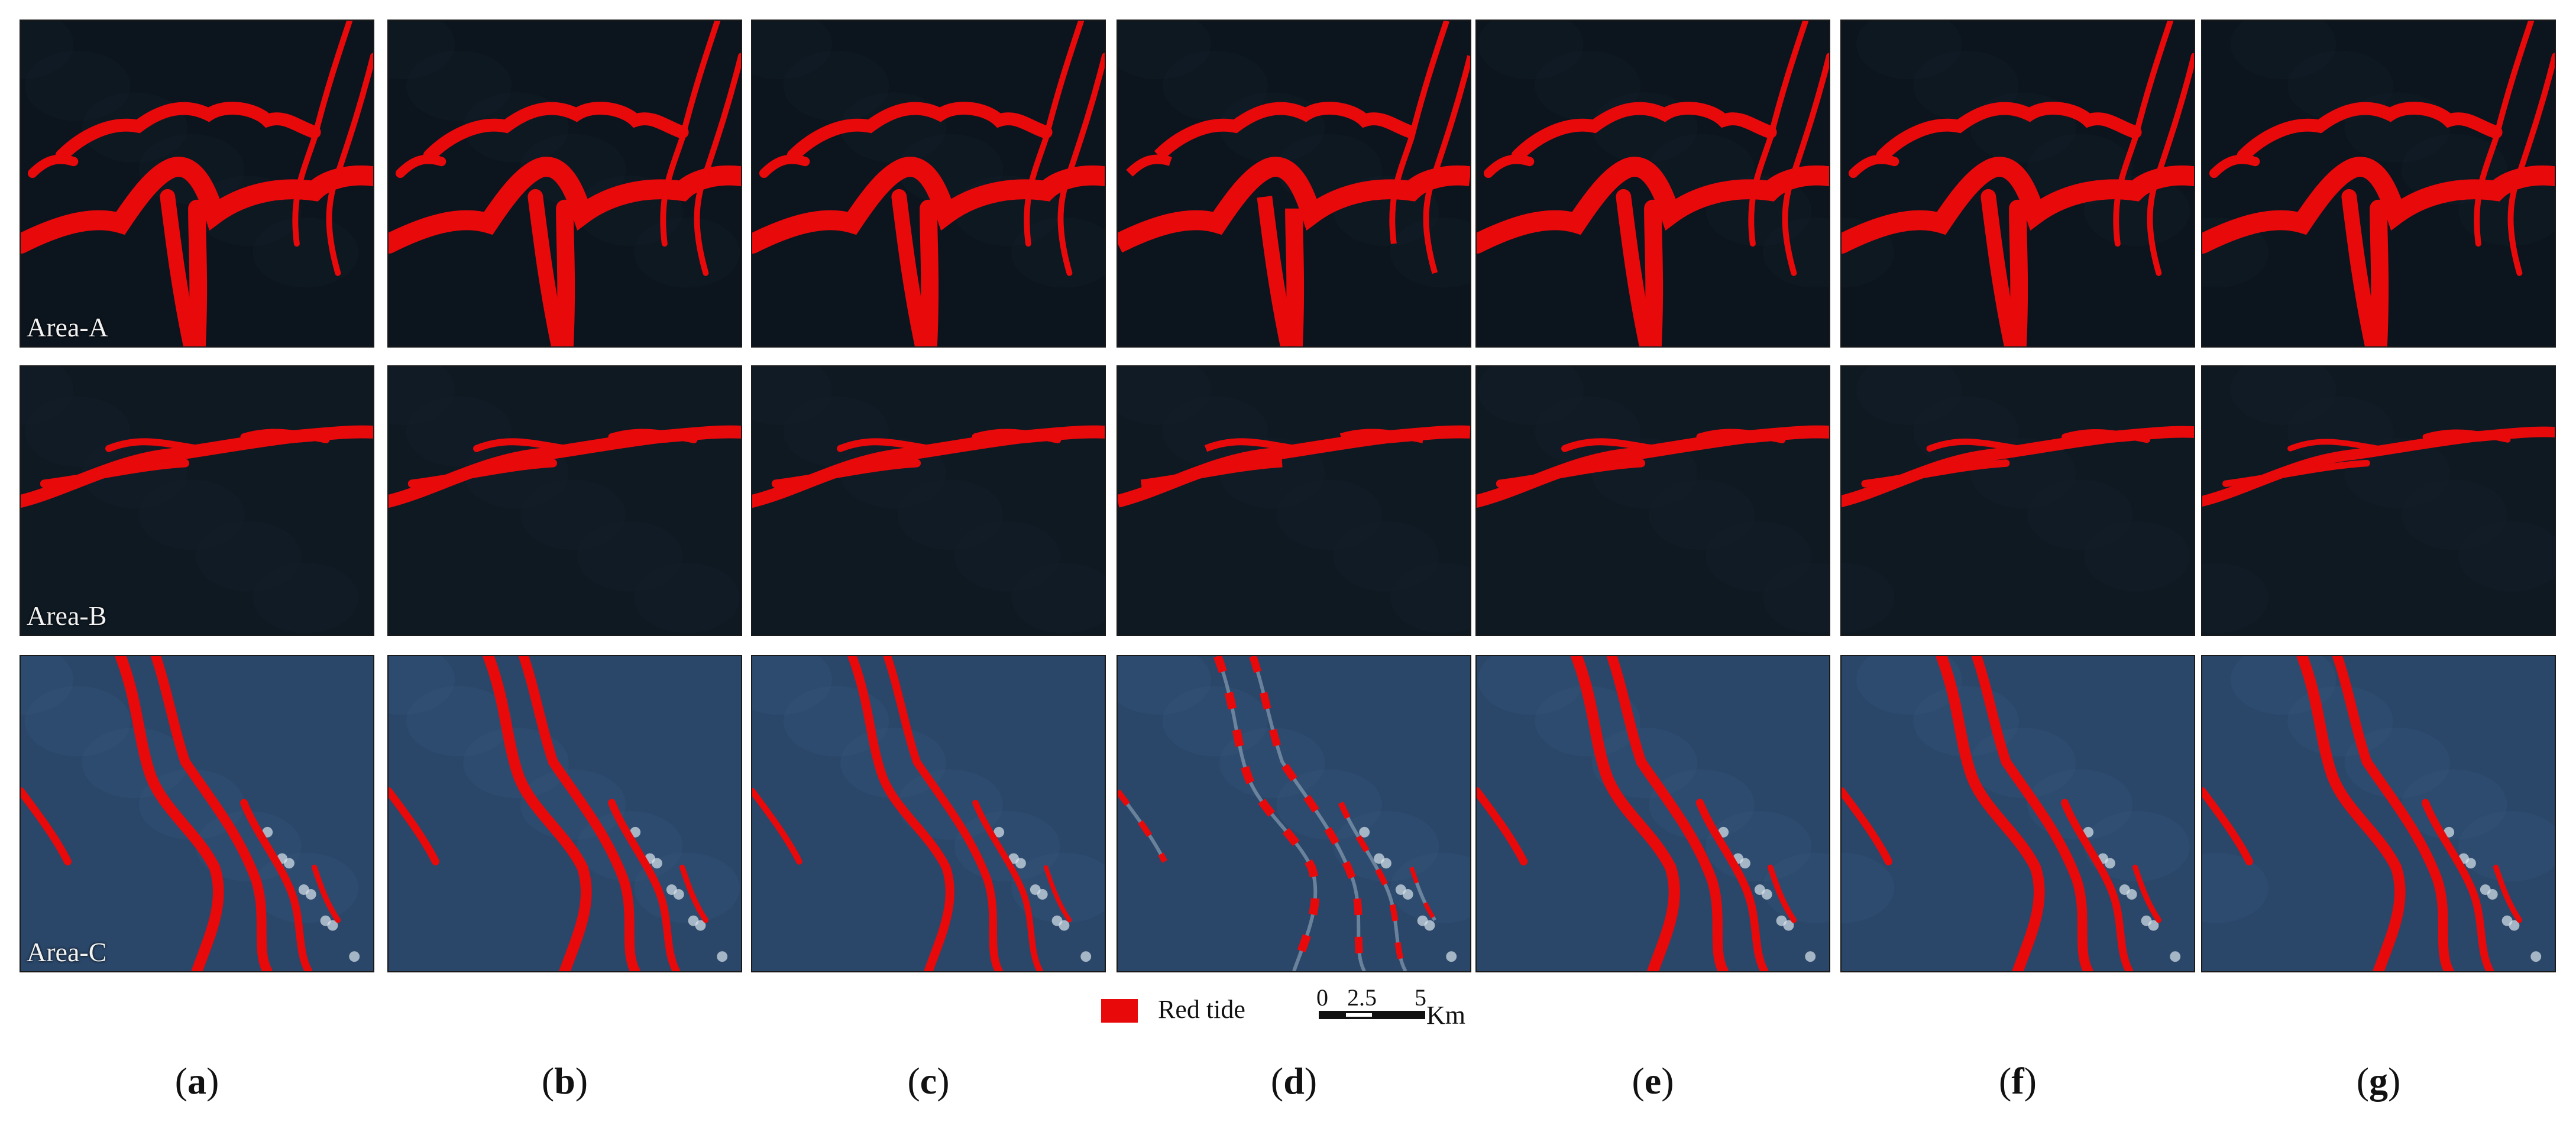  Describe the element at coordinates (197, 814) in the screenshot. I see `panel-area-c-a: Area-C` at that location.